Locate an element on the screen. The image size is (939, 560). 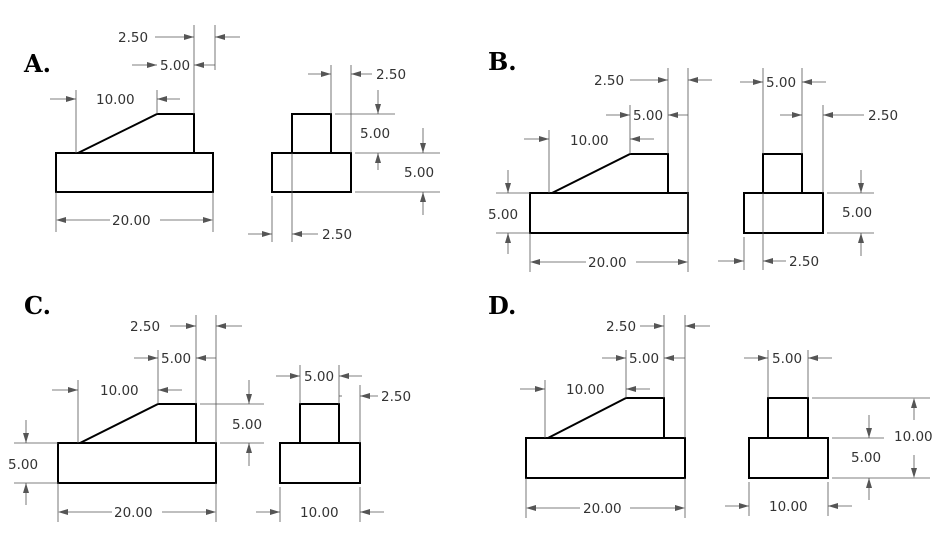
option-a-side-view: 2.50 5.00 5.00 2.50 is located at coordinates (344, 154).